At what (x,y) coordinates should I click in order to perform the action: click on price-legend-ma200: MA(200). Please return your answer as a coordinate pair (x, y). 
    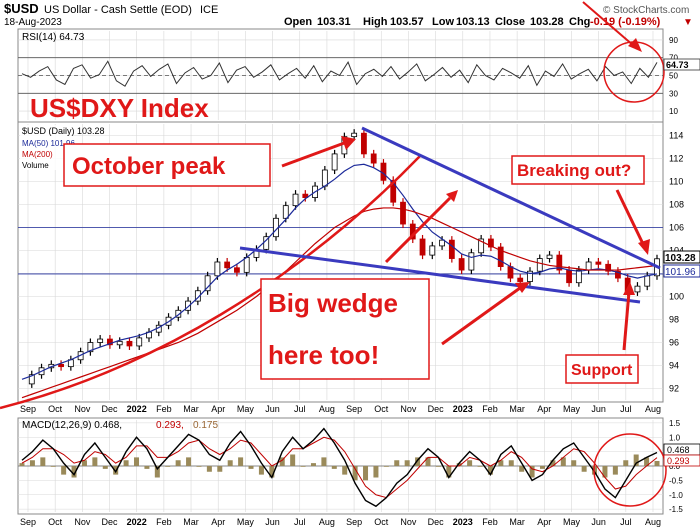
    Looking at the image, I should click on (37, 154).